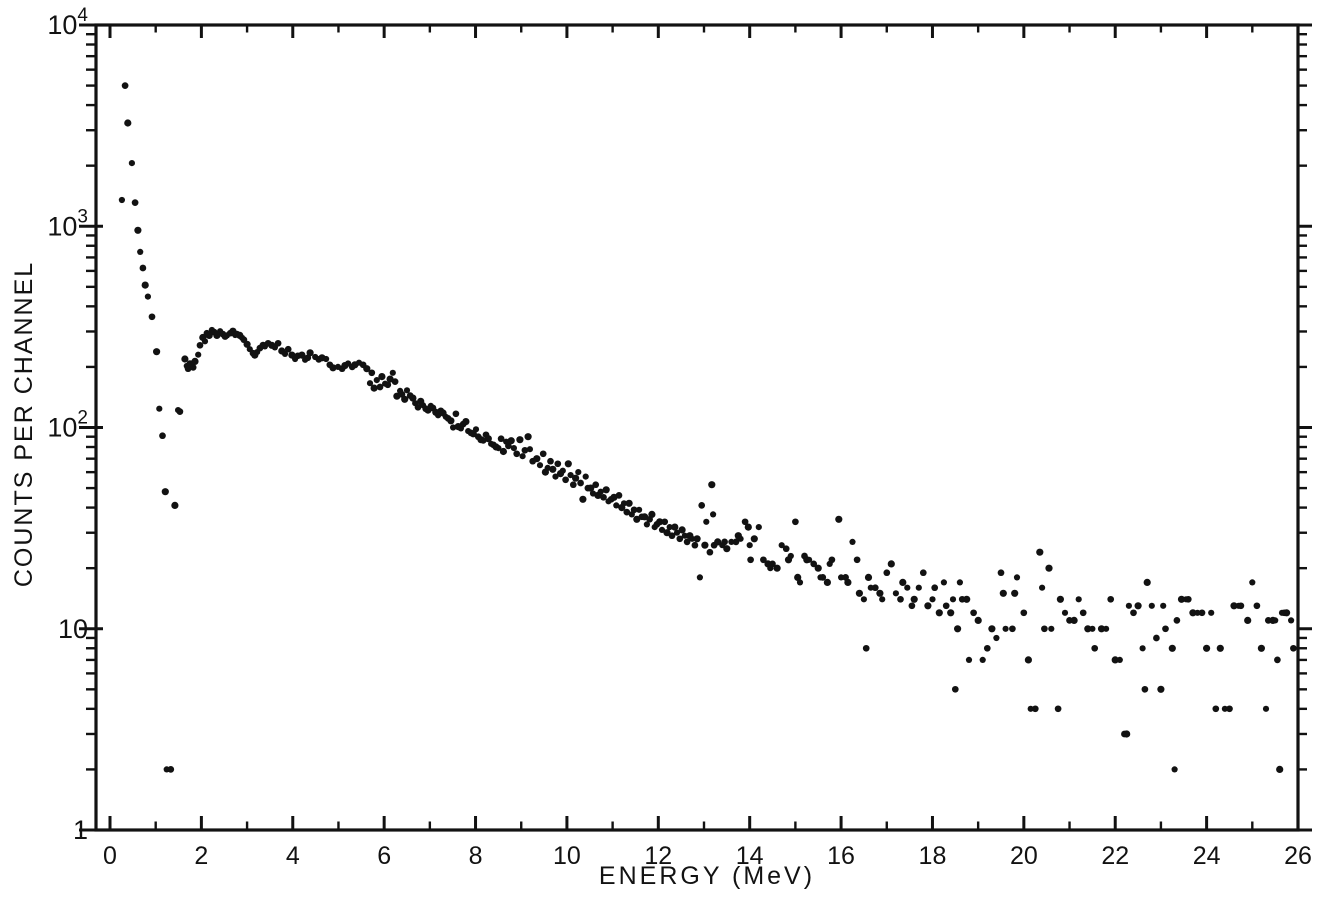 The image size is (1320, 897). I want to click on x-tick-label: 8, so click(476, 856).